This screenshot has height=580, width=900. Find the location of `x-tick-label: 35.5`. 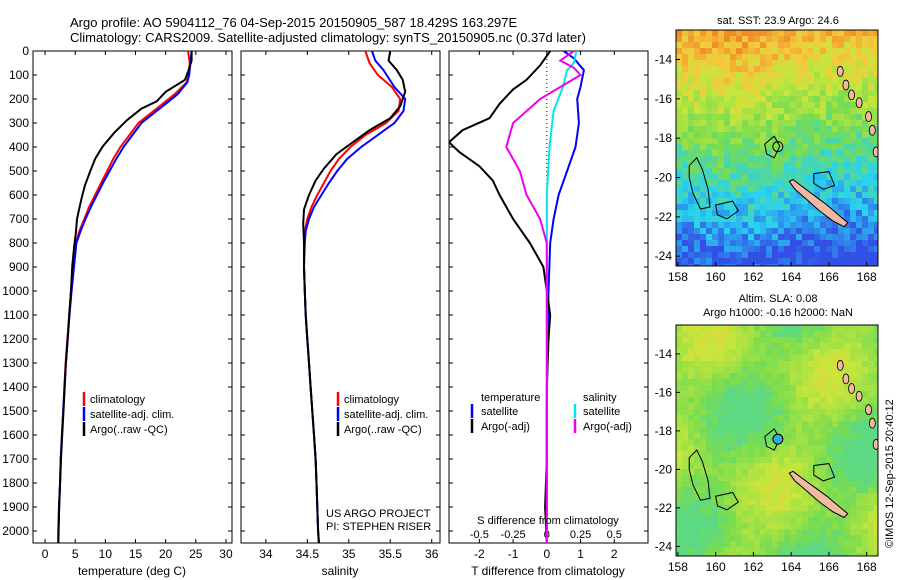

x-tick-label: 35.5 is located at coordinates (391, 554).